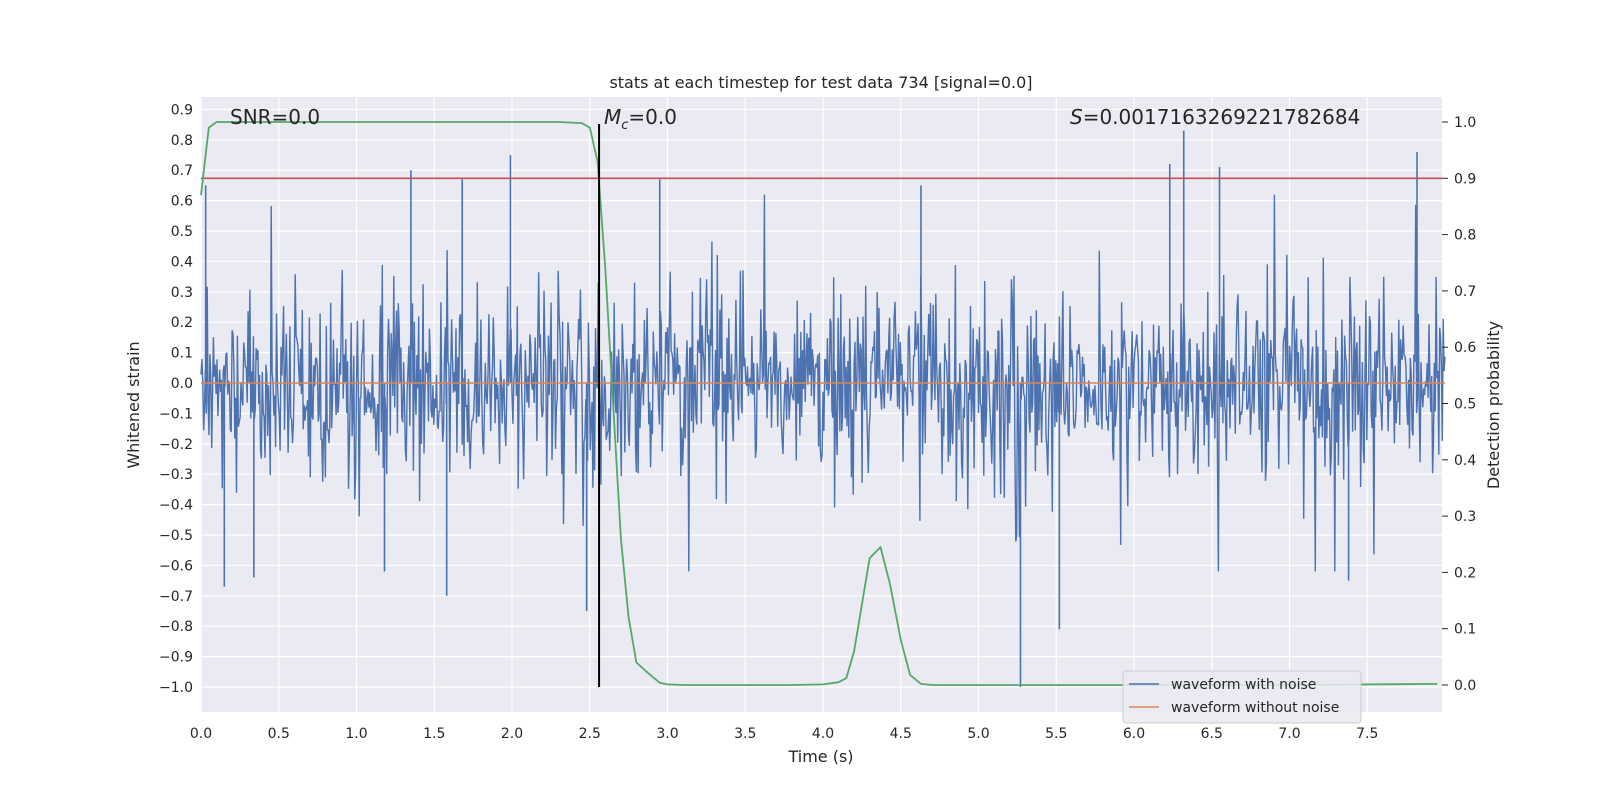  What do you see at coordinates (133, 404) in the screenshot?
I see `y-axis-label-left: Whitened strain` at bounding box center [133, 404].